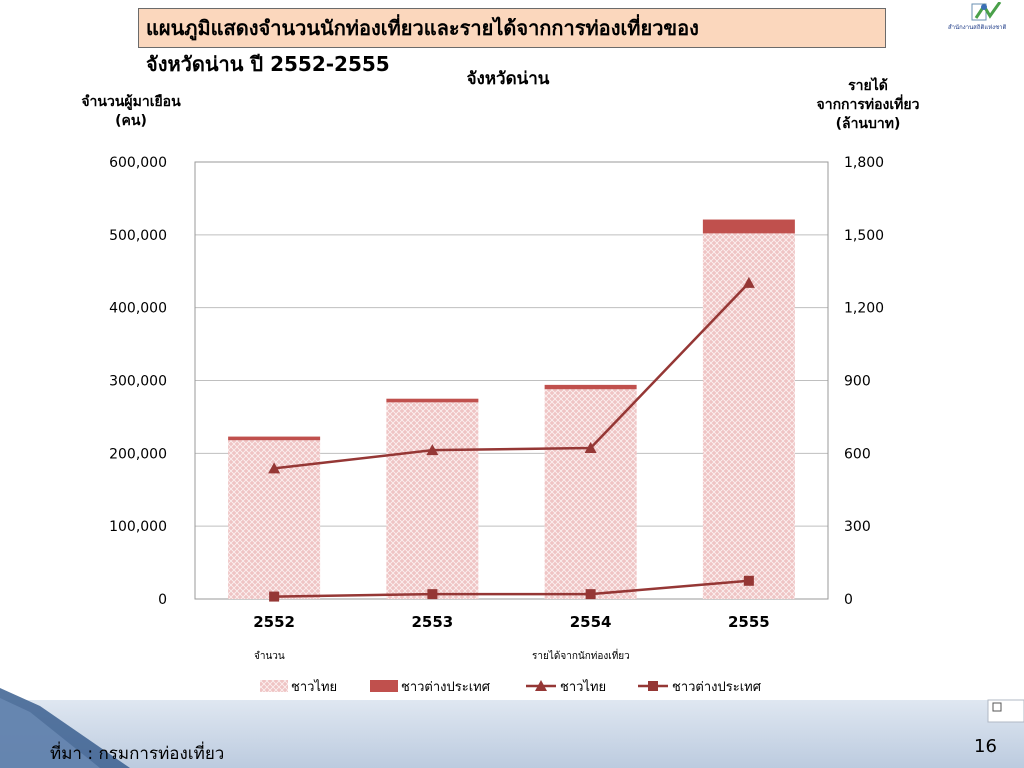  What do you see at coordinates (274, 686) in the screenshot?
I see `legend-swatch-thai` at bounding box center [274, 686].